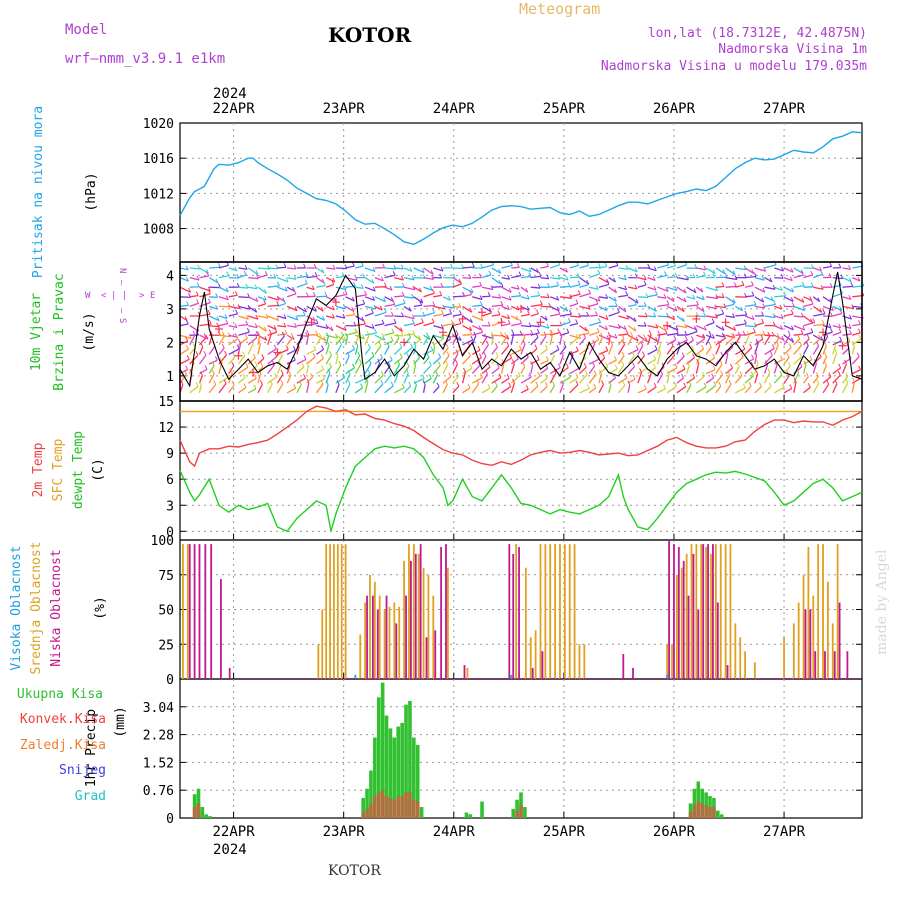 This screenshot has width=900, height=900. I want to click on precip-convective-bar, so click(371, 810).